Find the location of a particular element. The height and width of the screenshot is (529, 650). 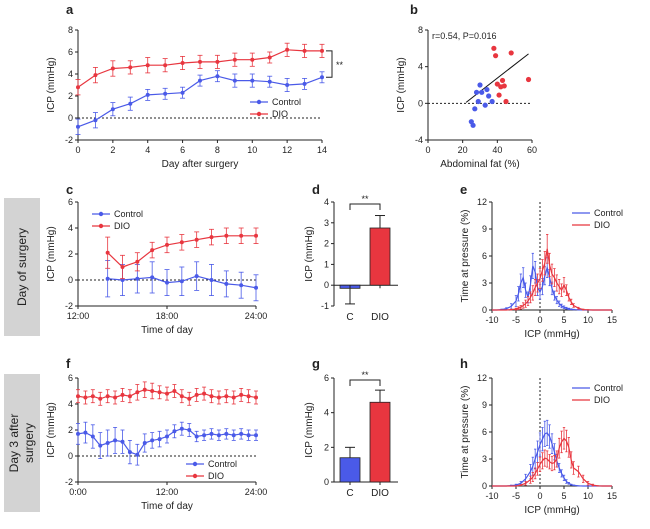

panel-e-series-dio-line is located at coordinates (552, 279).